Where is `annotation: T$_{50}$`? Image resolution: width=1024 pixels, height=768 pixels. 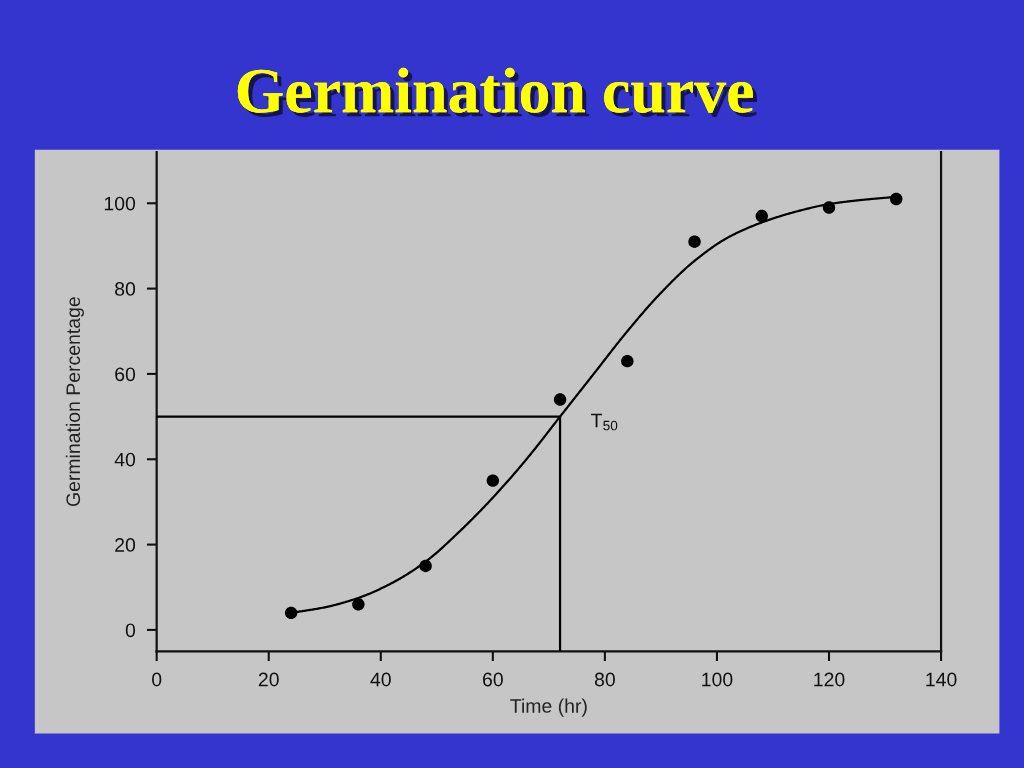 annotation: T$_{50}$ is located at coordinates (604, 422).